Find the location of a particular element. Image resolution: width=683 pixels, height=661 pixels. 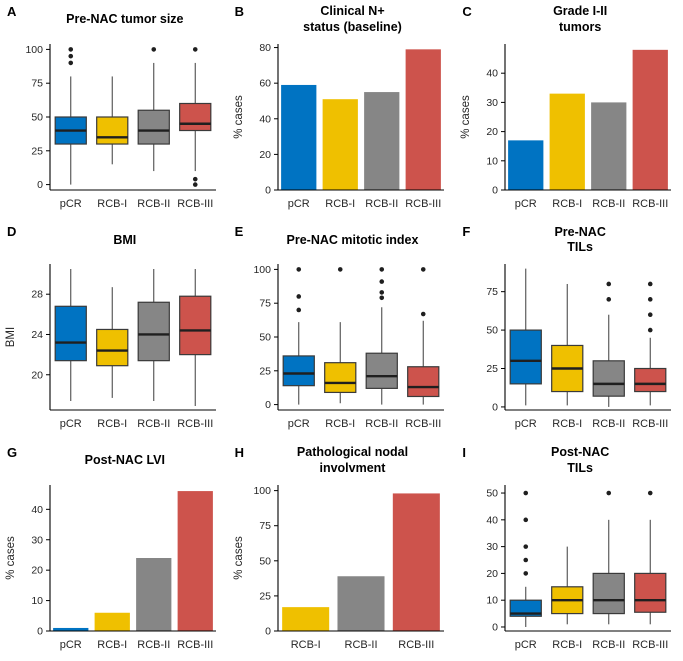

panel-letter-c: C is located at coordinates (467, 11).